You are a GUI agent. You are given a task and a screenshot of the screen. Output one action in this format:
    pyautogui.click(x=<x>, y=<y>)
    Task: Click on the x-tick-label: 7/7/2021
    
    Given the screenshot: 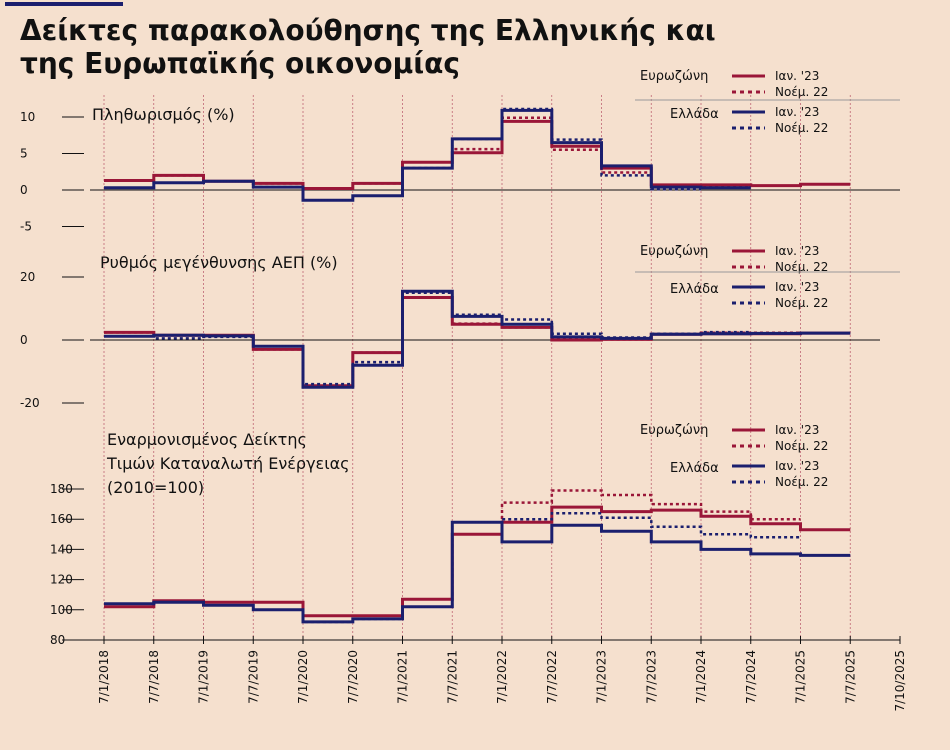 What is the action you would take?
    pyautogui.click(x=452, y=677)
    